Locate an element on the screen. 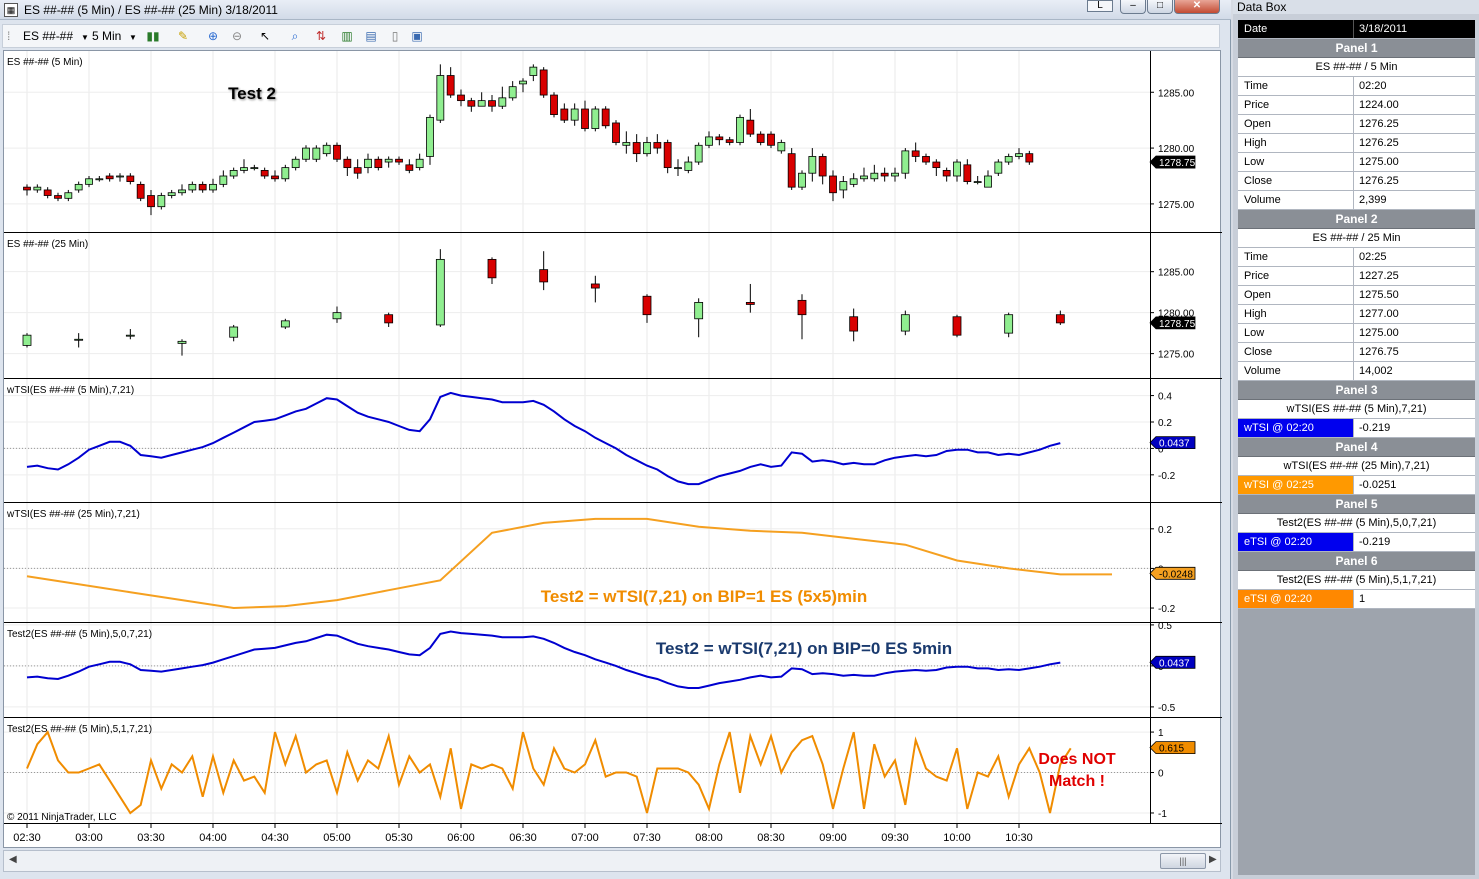 The height and width of the screenshot is (879, 1479). test2-bip0-panel-label: Test2(ES ##-## (5 Min),5,0,7,21) is located at coordinates (79, 634).